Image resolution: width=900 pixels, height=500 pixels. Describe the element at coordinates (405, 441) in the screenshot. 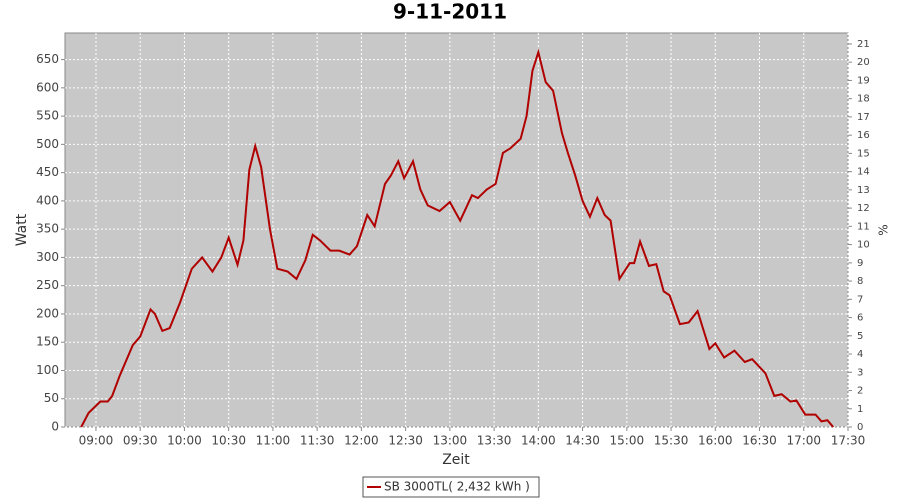

I see `x-tick-label: 12:30` at that location.